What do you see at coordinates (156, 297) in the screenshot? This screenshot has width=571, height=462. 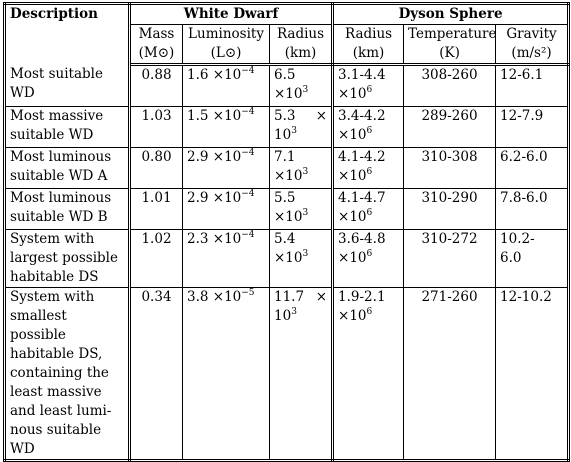 I see `mass-value: 0.34` at bounding box center [156, 297].